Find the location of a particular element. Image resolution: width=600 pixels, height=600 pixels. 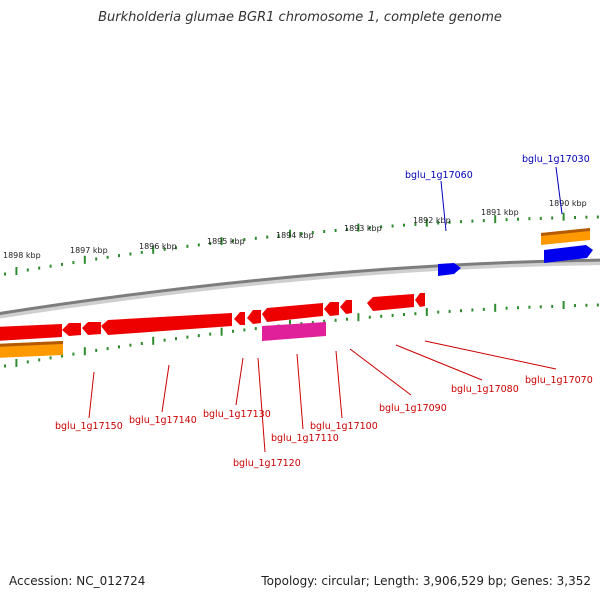

gene-label-bglu-1g17110: bglu_1g17110 is located at coordinates (305, 438).